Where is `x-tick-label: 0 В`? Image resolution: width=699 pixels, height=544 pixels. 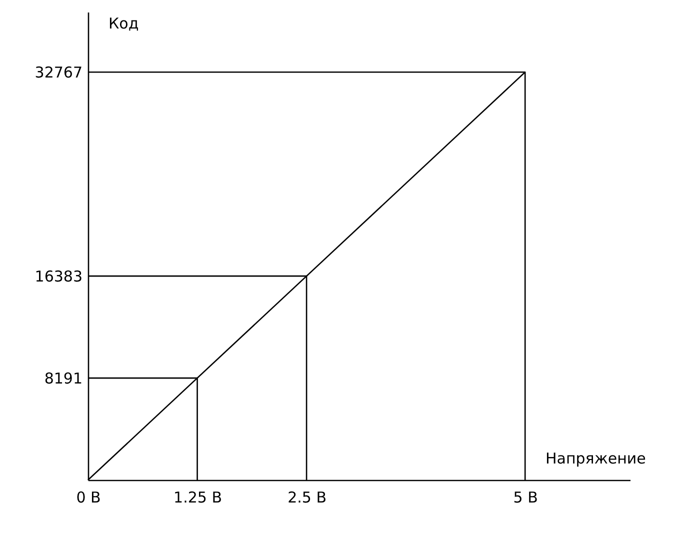
x-tick-label: 0 В is located at coordinates (88, 497).